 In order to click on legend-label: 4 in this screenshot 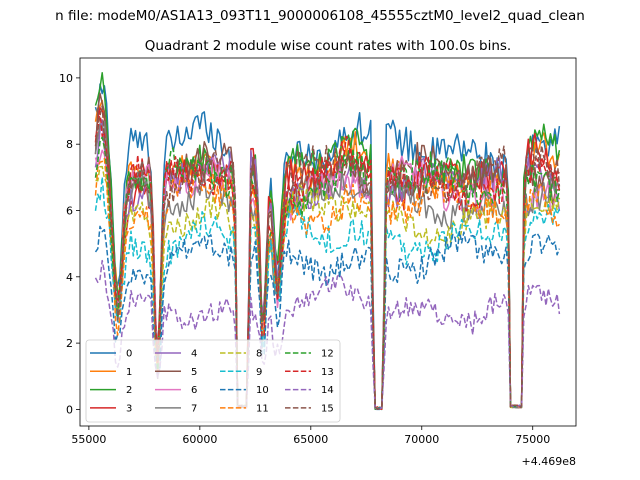, I will do `click(194, 354)`.